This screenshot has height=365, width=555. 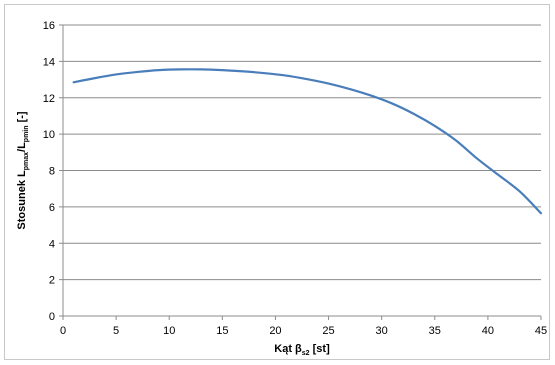 What do you see at coordinates (49, 26) in the screenshot?
I see `y-tick-label: 16` at bounding box center [49, 26].